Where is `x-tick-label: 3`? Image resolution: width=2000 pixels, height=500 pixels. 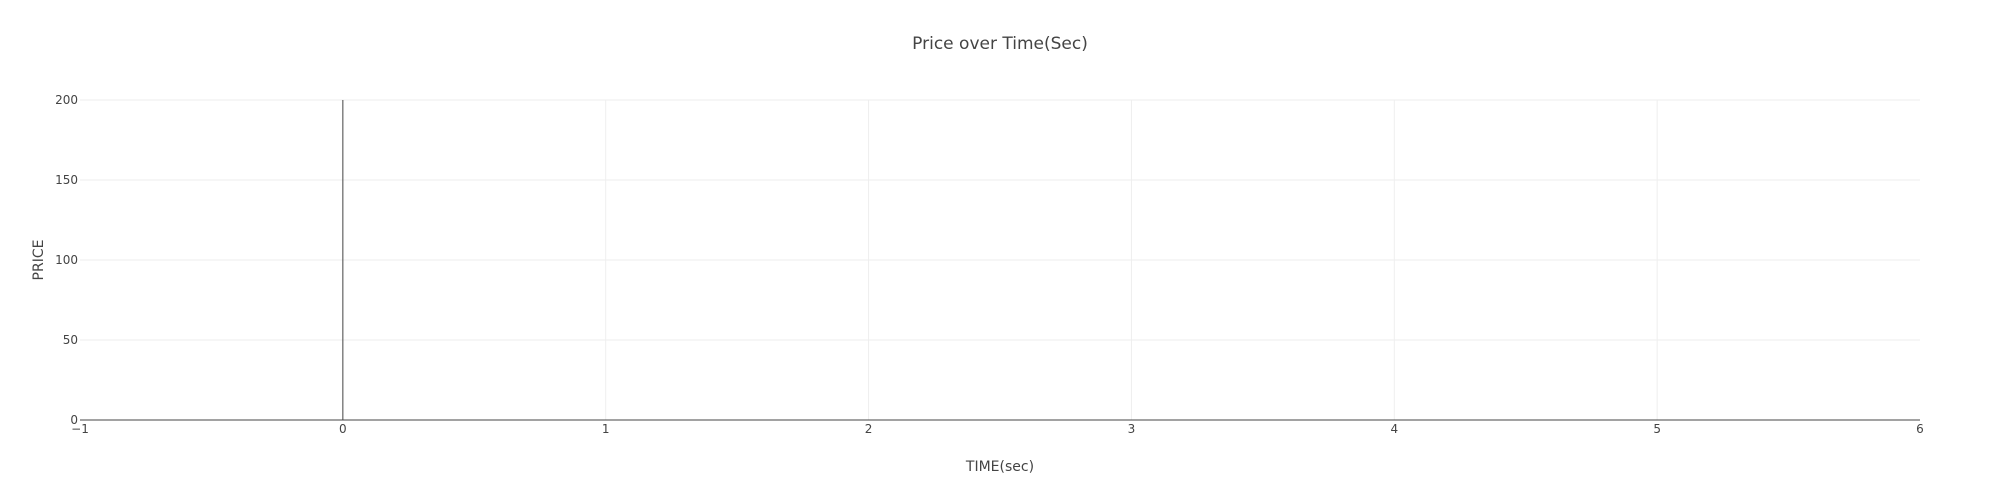 x-tick-label: 3 is located at coordinates (1132, 429).